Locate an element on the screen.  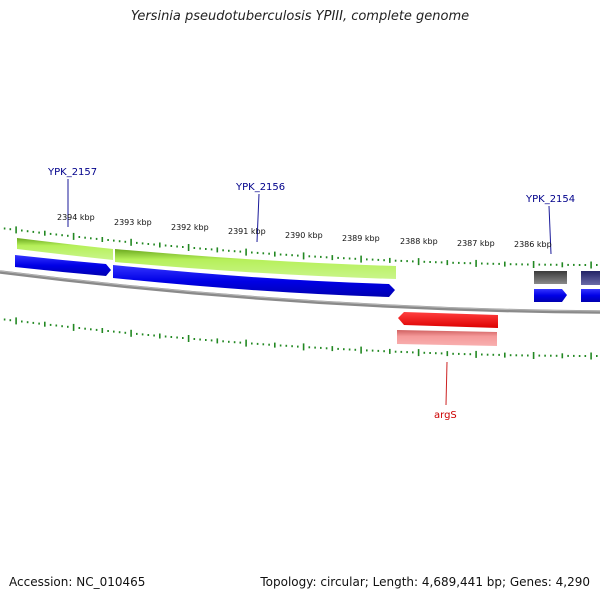
ypk-2156-leader-line is located at coordinates (258, 218).